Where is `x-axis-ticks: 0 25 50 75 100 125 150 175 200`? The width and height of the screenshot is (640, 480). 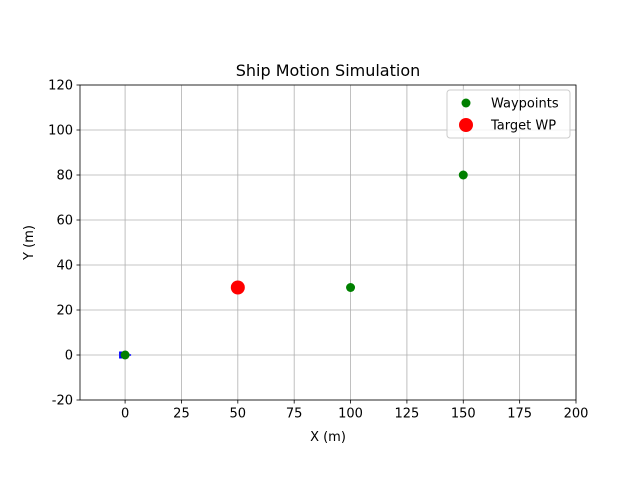
x-axis-ticks: 0 25 50 75 100 125 150 175 200 is located at coordinates (354, 411).